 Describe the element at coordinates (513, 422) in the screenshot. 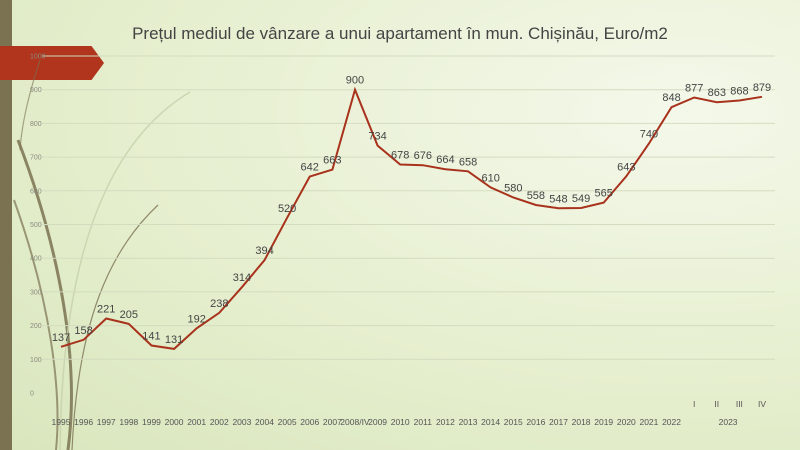

I see `x-tick-label: 2015` at that location.